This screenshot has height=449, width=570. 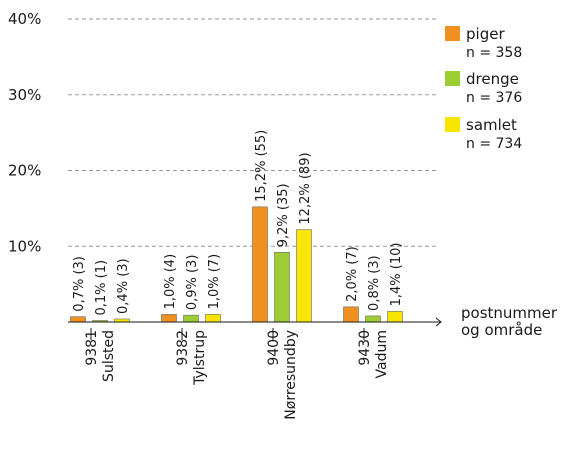 I want to click on legend-n: n = 358, so click(x=494, y=53).